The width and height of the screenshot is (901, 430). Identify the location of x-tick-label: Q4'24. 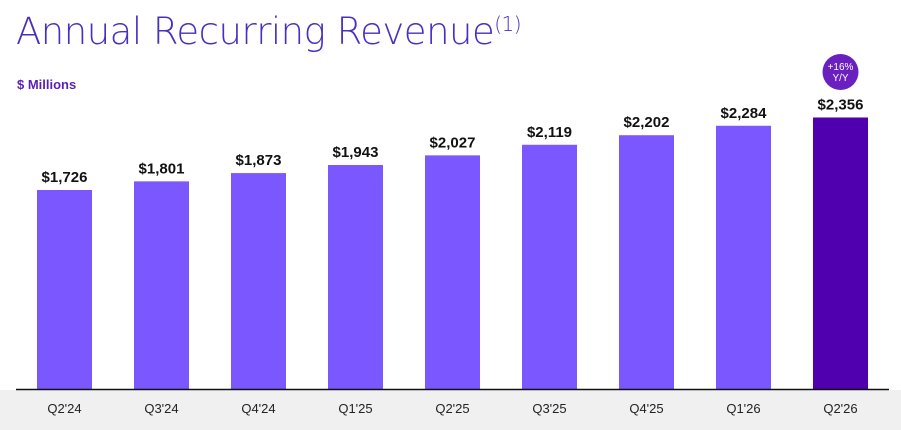
(258, 408).